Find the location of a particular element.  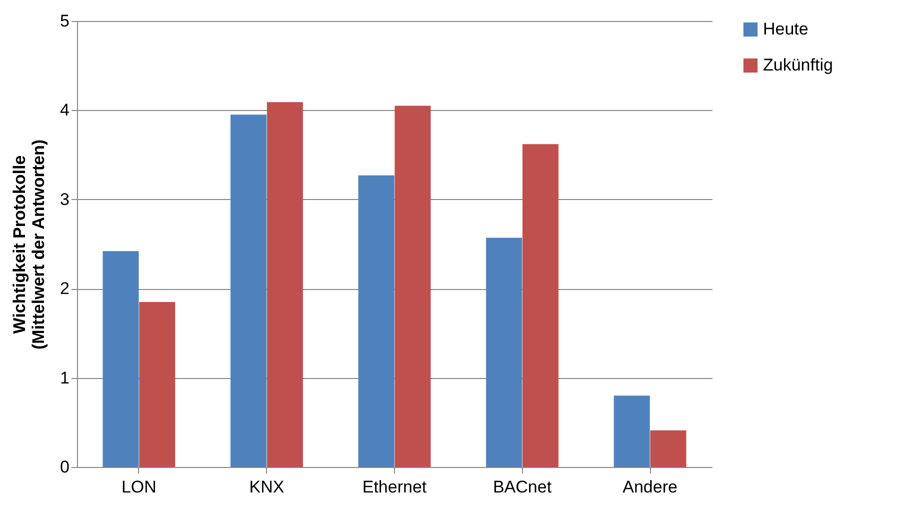

y-tick-label: 2 is located at coordinates (65, 288).